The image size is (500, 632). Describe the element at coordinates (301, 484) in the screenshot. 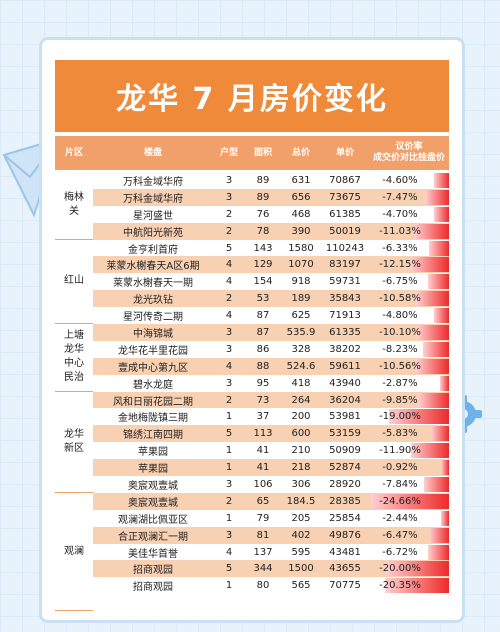

I see `total-cell: 306` at that location.